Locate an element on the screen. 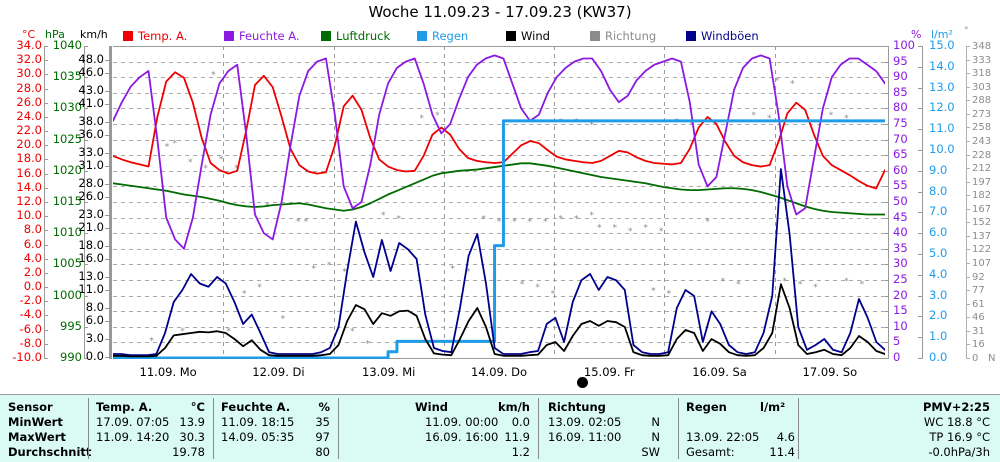  axis-rain-tick: 15.0 is located at coordinates (942, 45).